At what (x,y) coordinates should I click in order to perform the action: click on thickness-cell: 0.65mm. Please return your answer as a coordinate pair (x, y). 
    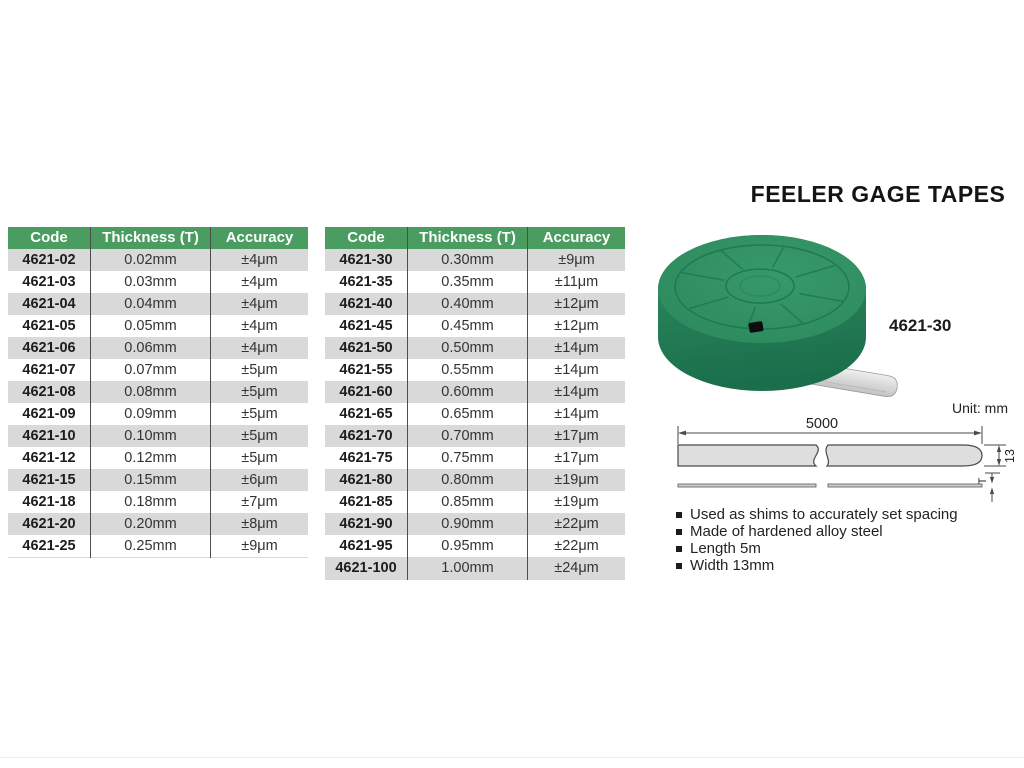
    Looking at the image, I should click on (467, 414).